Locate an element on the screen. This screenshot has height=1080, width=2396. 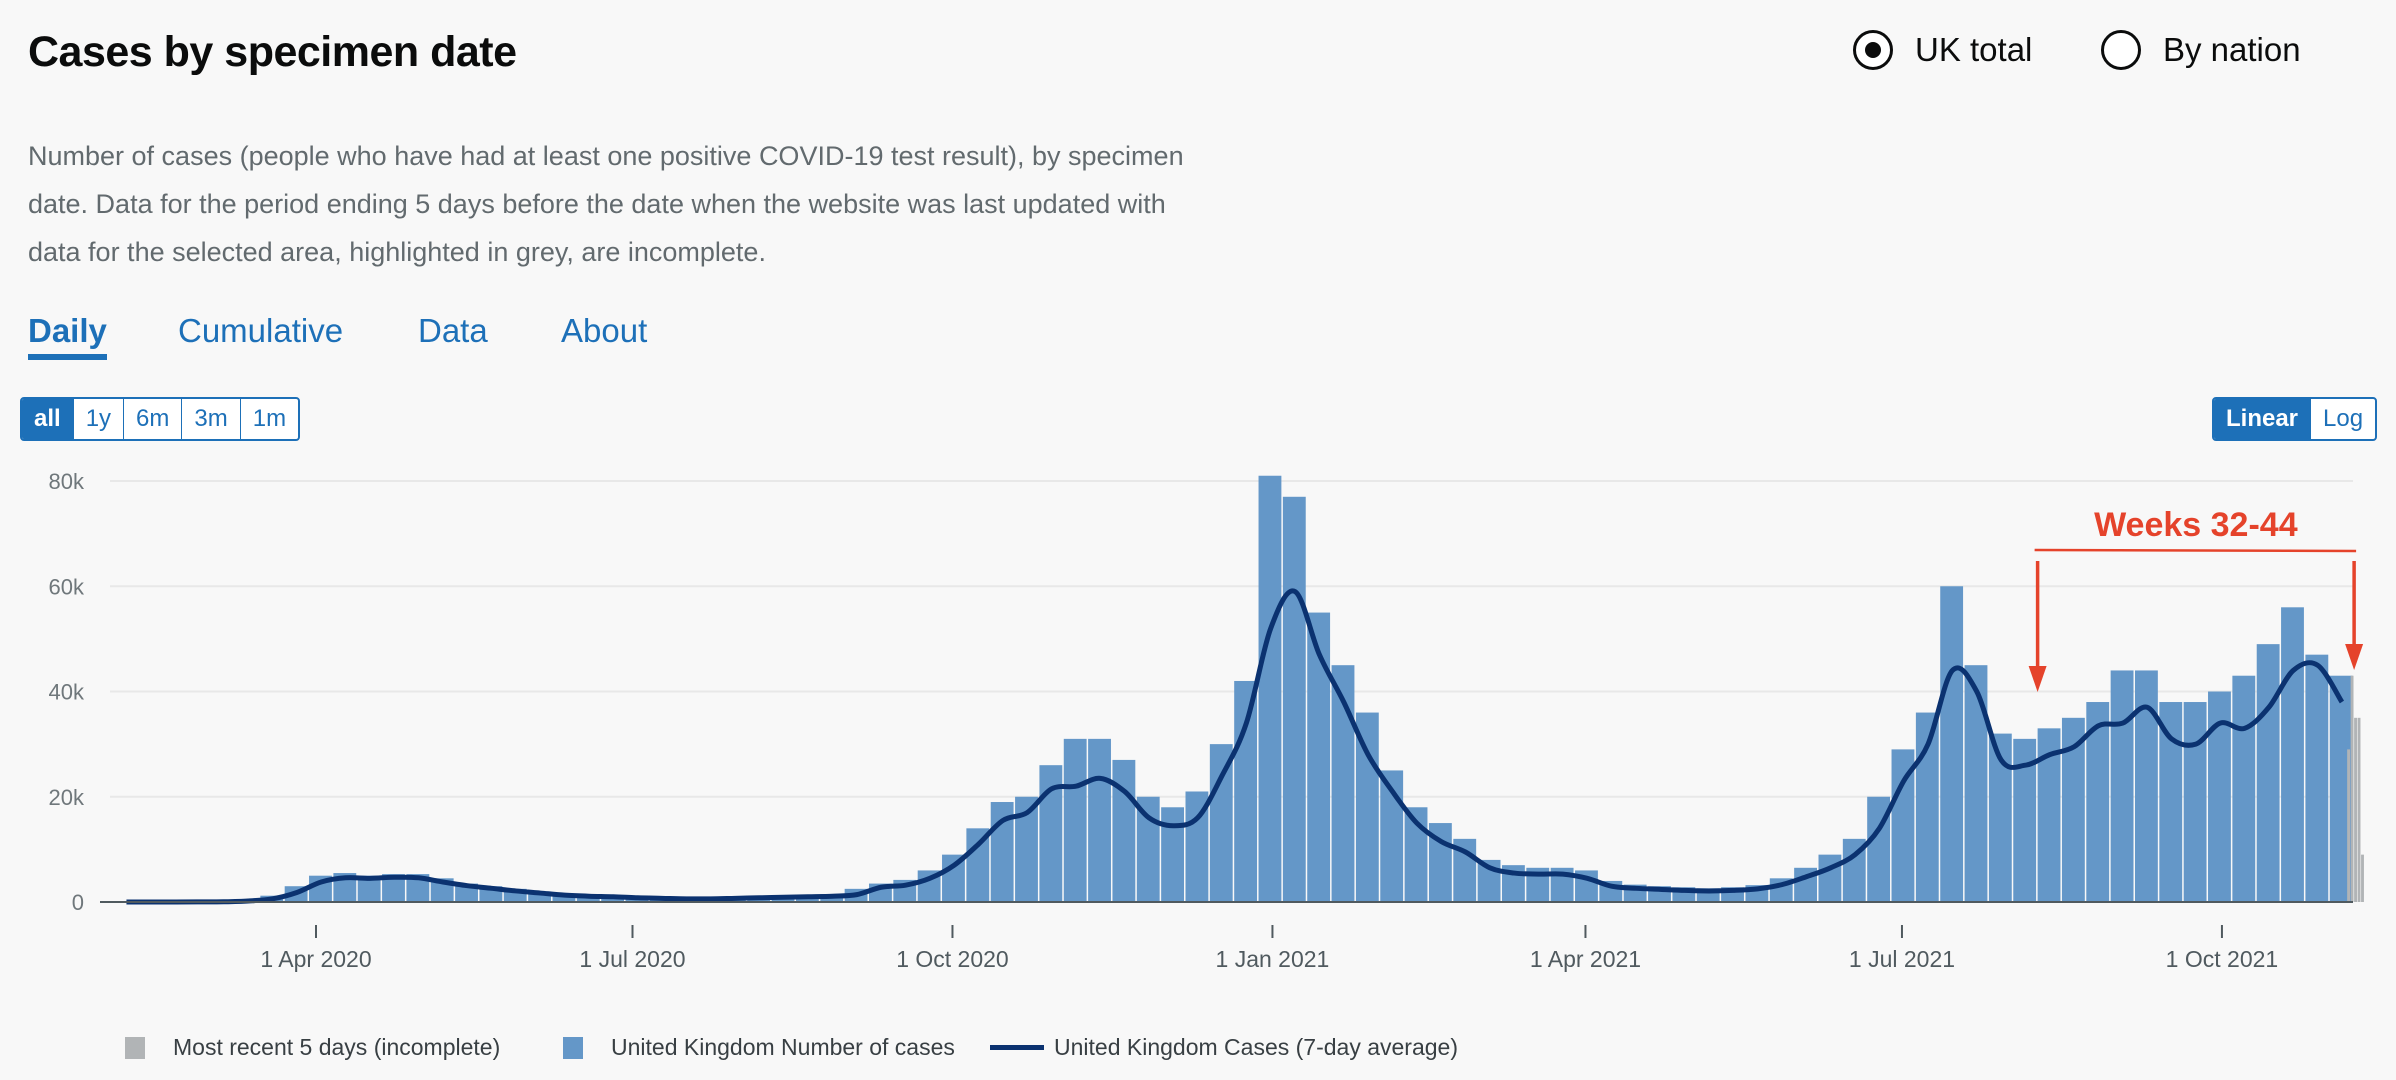
x-tick-label: 1 Jul 2021 is located at coordinates (1902, 959).